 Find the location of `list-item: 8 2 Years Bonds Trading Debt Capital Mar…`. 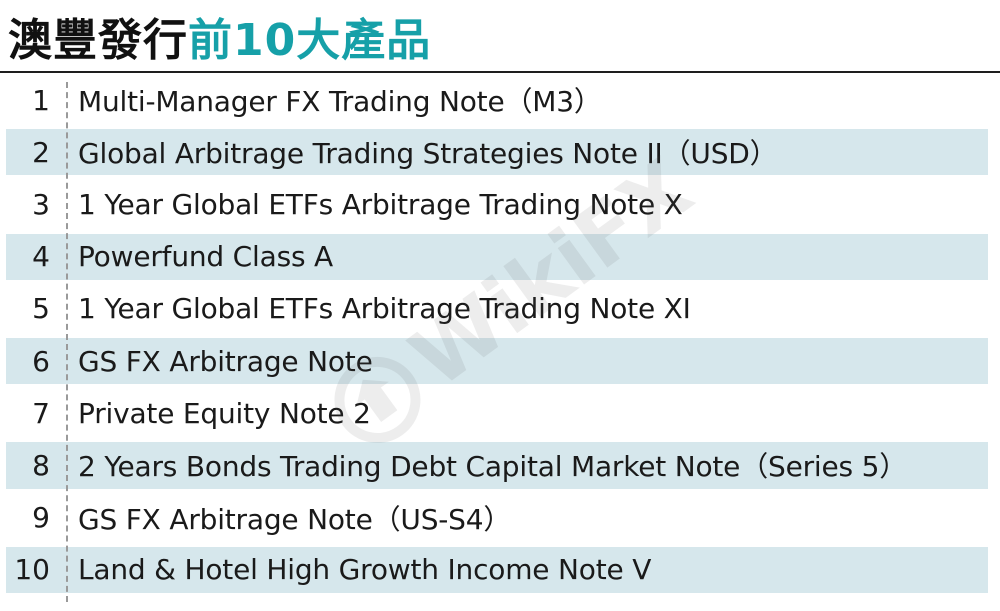

list-item: 8 2 Years Bonds Trading Debt Capital Mar… is located at coordinates (500, 465).